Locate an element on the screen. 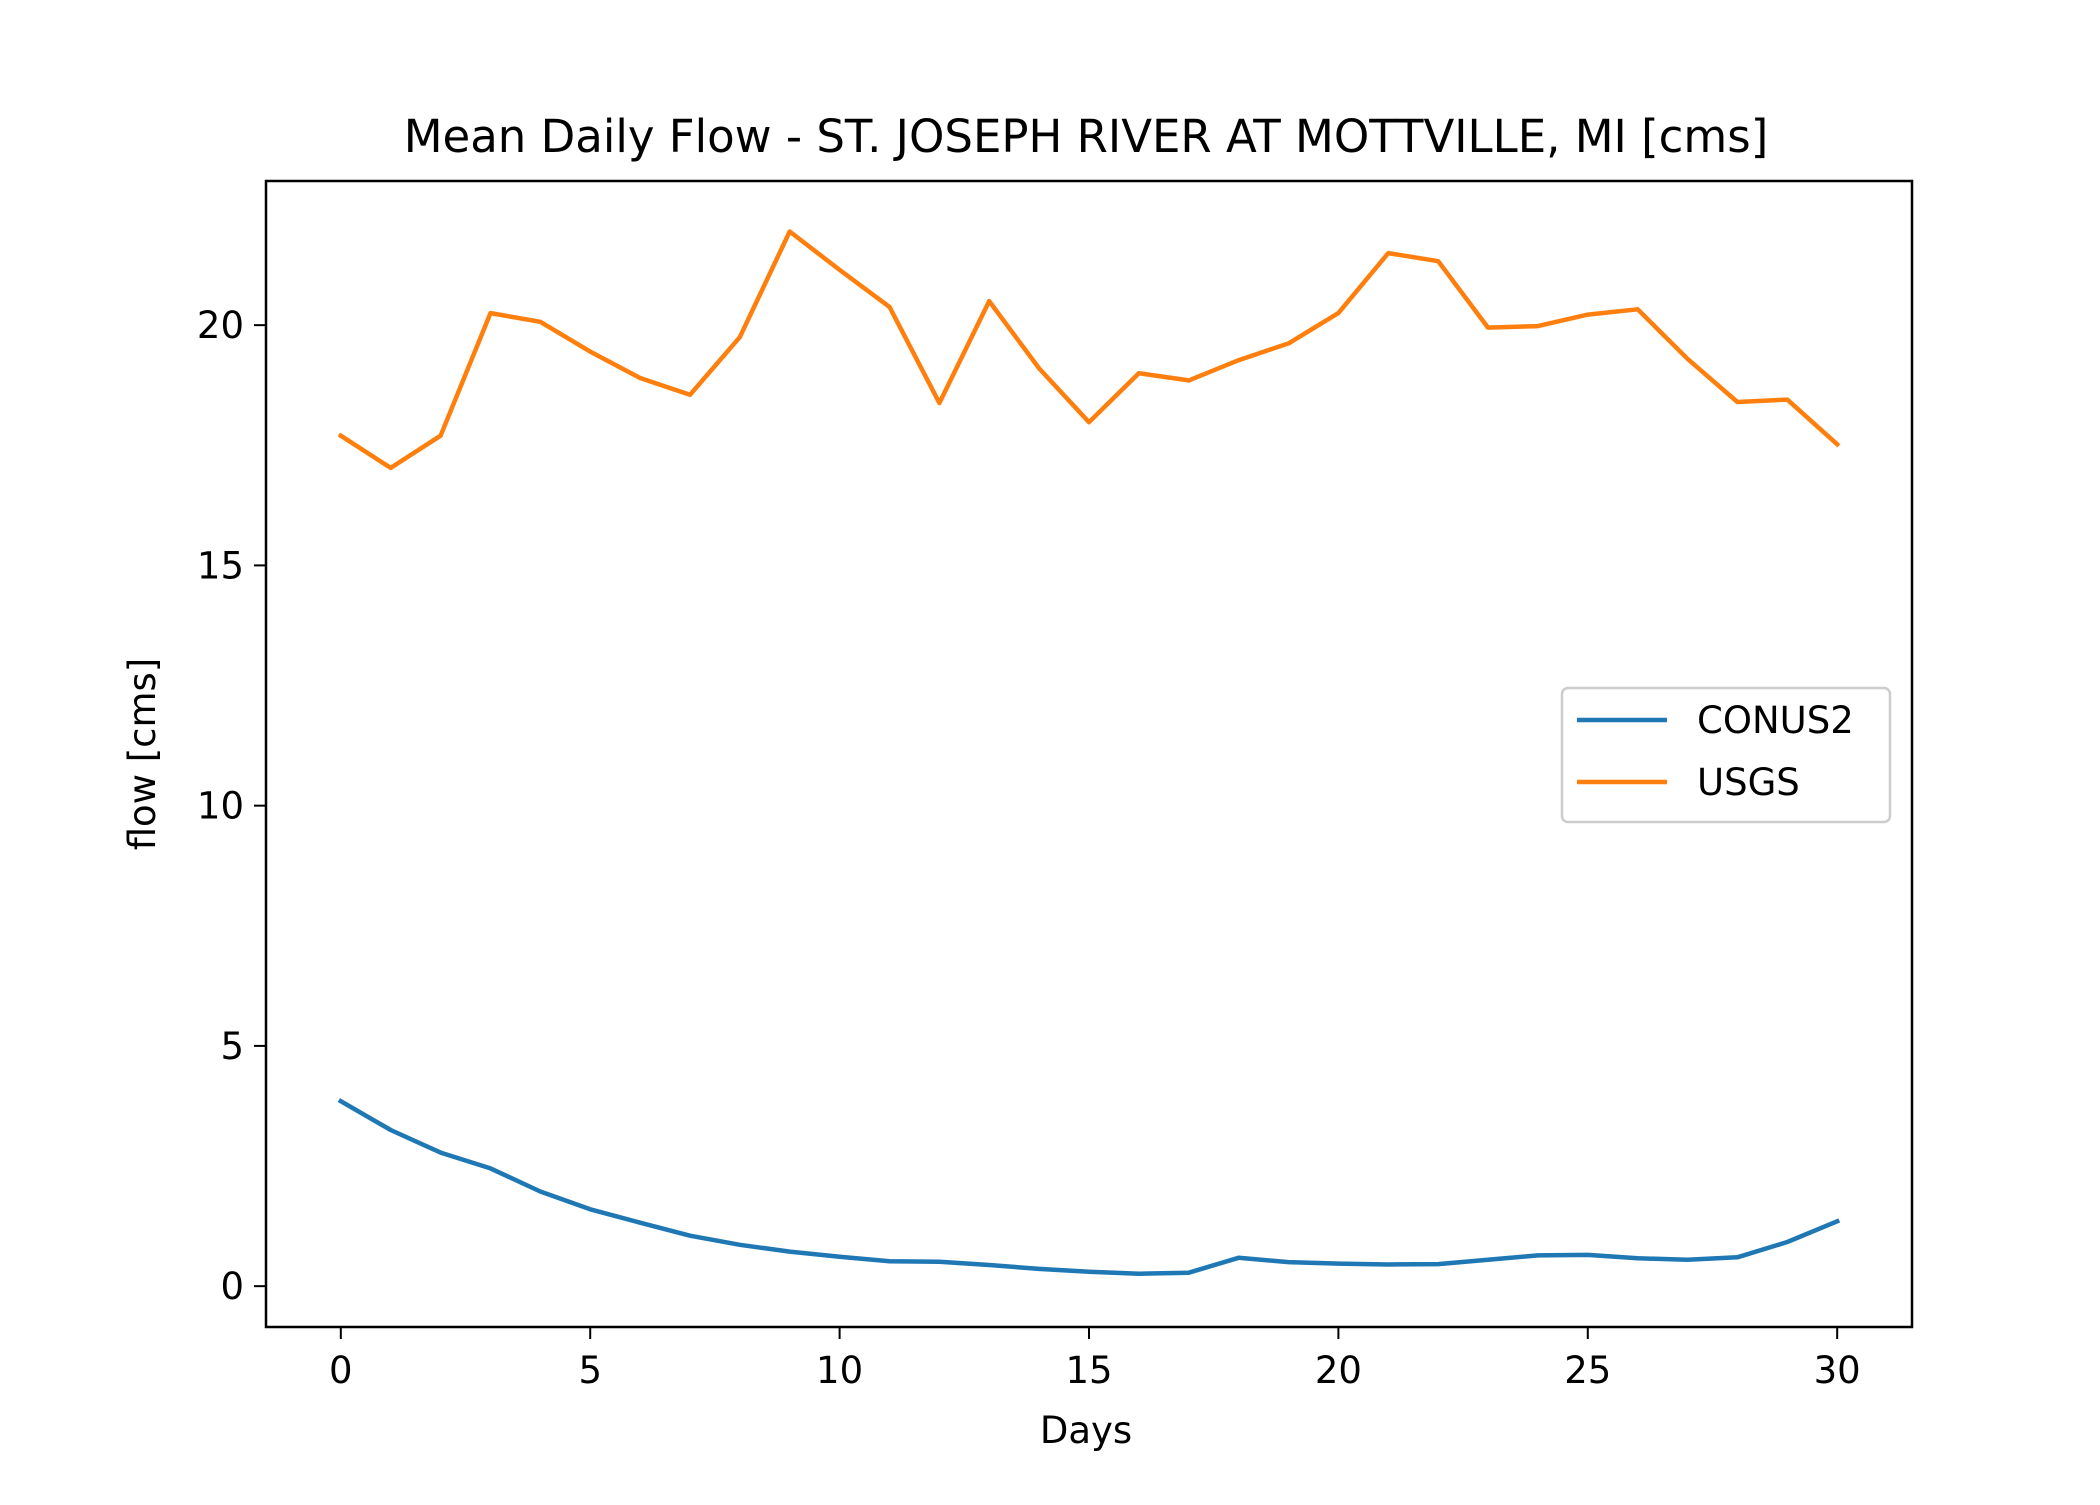  legend: CONUS2 USGS is located at coordinates (1726, 755).